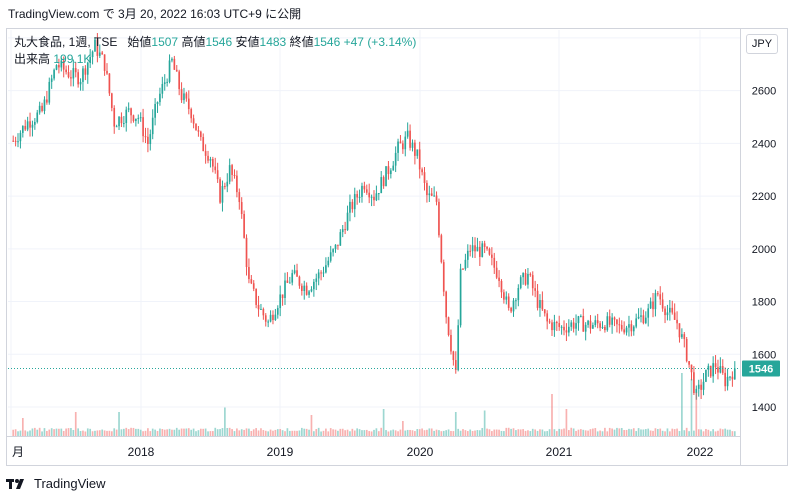  What do you see at coordinates (32, 59) in the screenshot?
I see `legend-volume-label: 出来高` at bounding box center [32, 59].